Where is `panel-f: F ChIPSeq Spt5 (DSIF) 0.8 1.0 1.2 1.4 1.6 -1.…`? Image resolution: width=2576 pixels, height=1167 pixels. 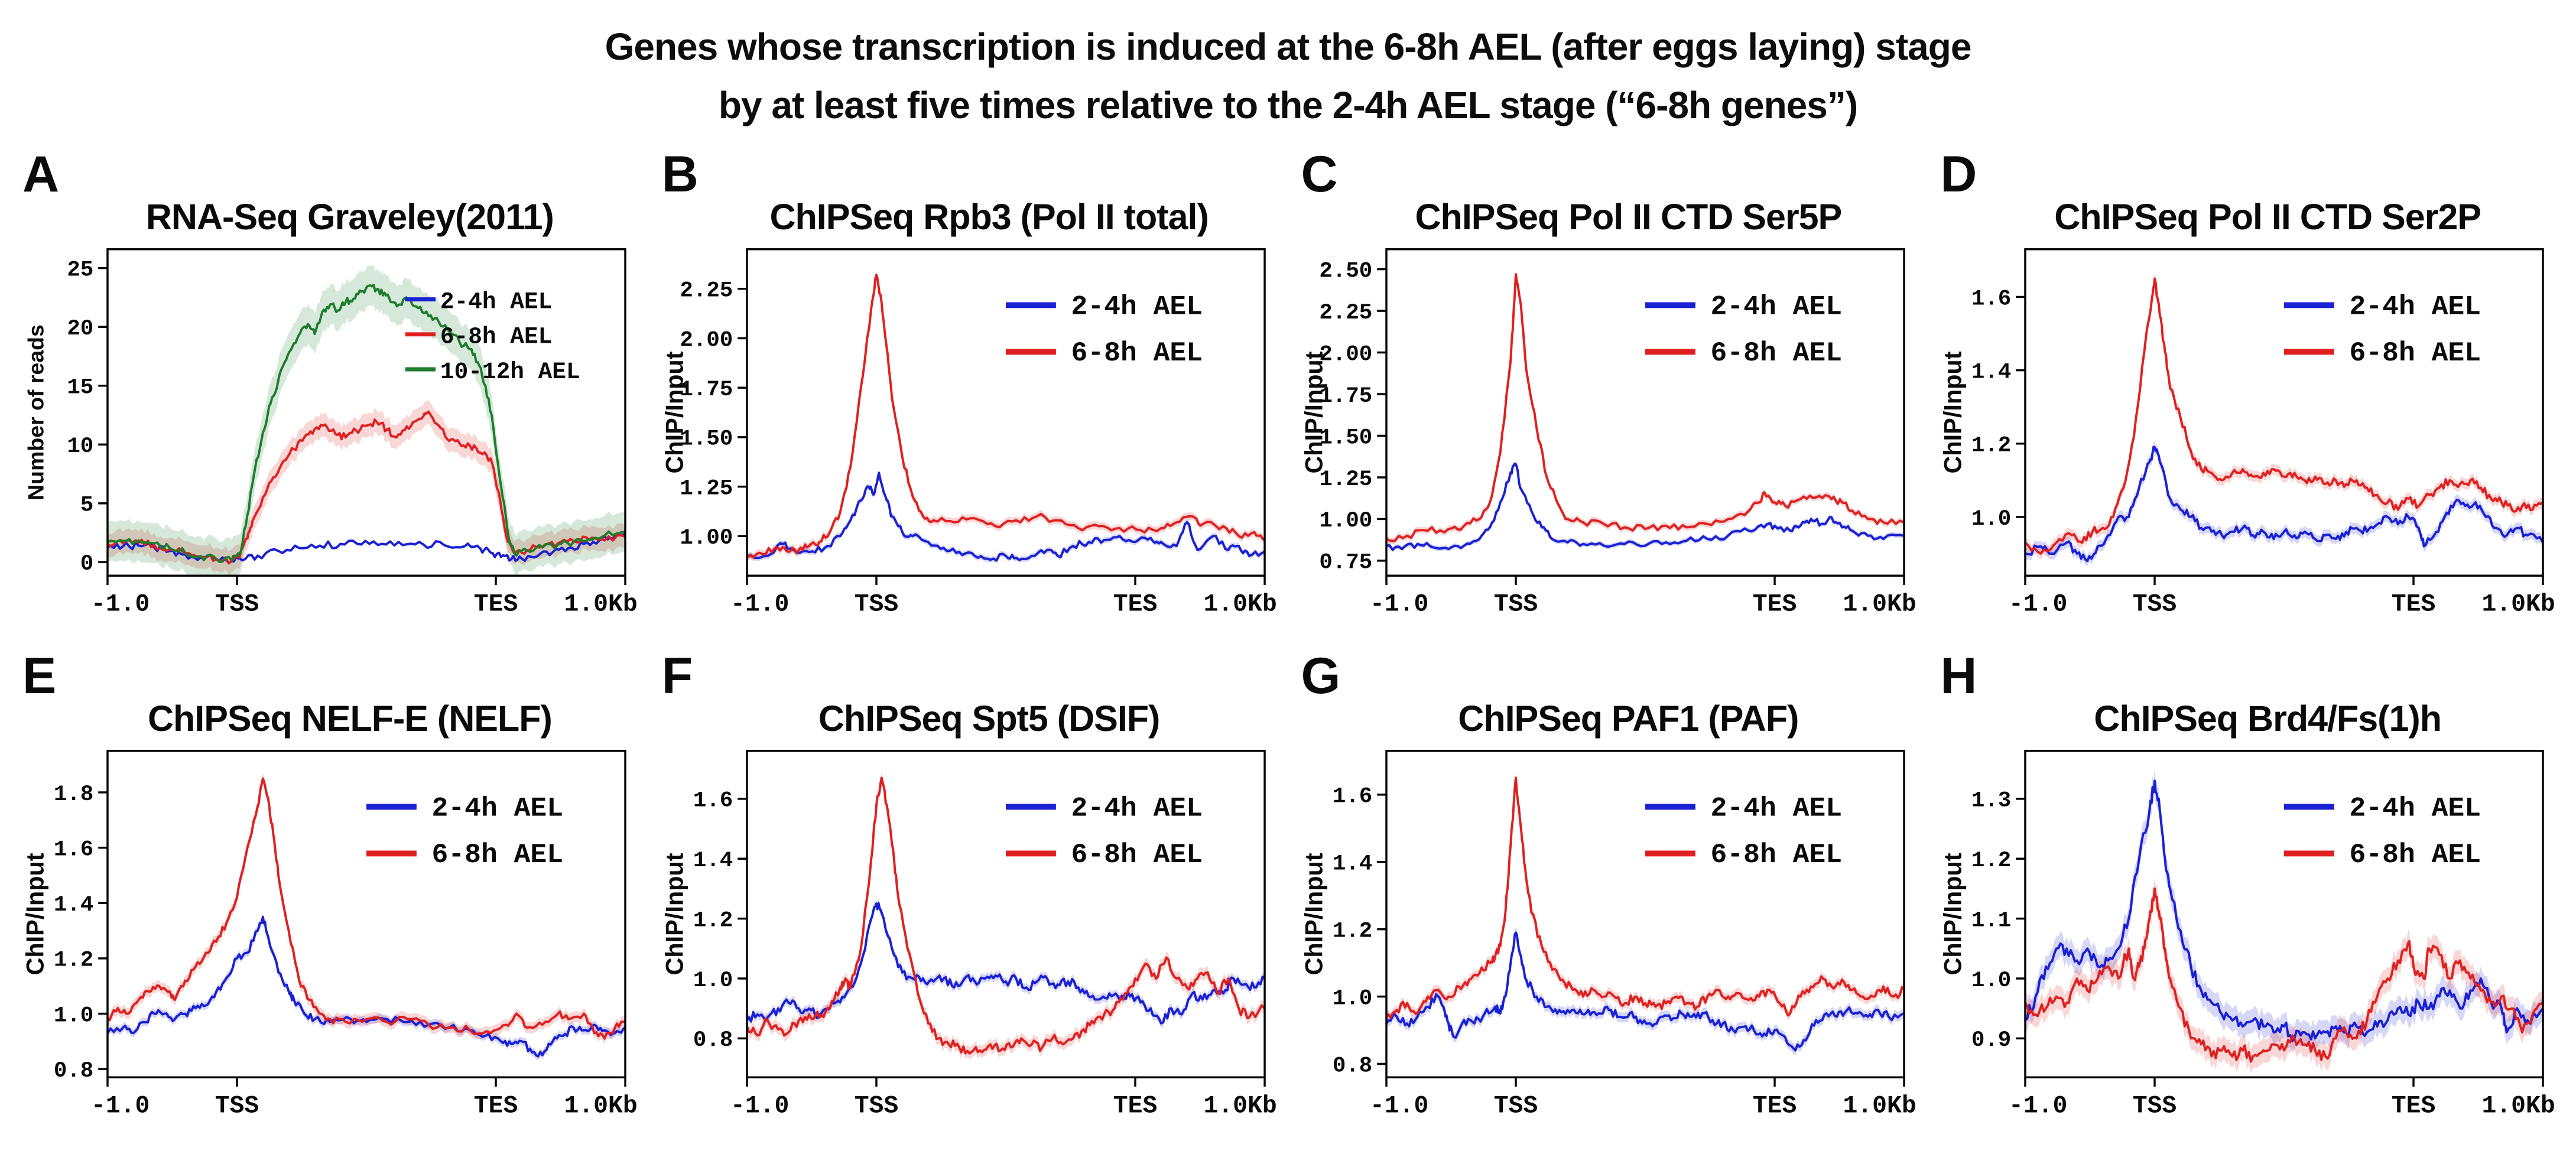 panel-f: F ChIPSeq Spt5 (DSIF) 0.8 1.0 1.2 1.4 1.6 -1.… is located at coordinates (969, 893).